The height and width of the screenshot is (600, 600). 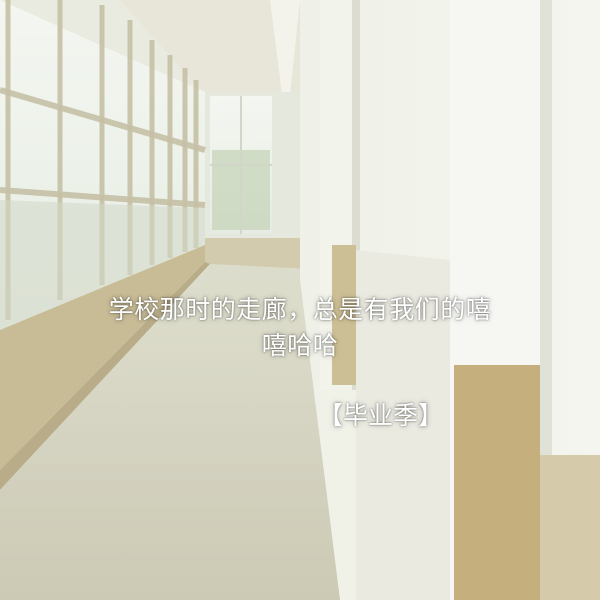 What do you see at coordinates (381, 415) in the screenshot?
I see `caption-tag: 【毕业季】` at bounding box center [381, 415].